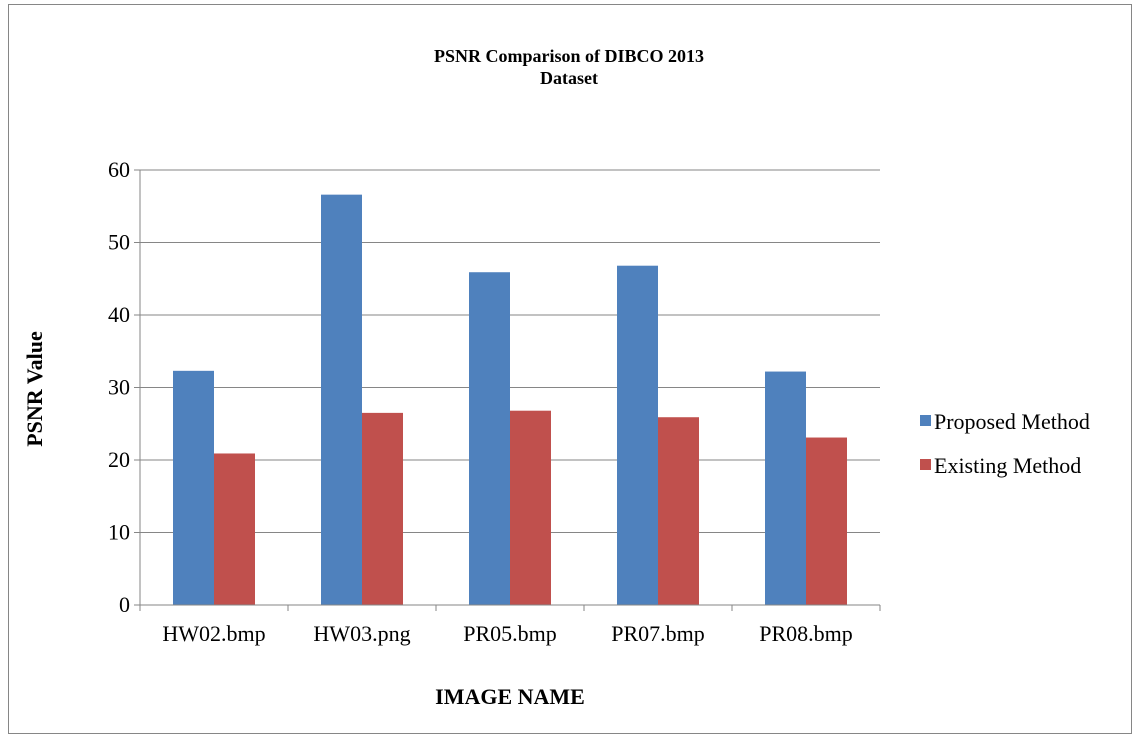 The width and height of the screenshot is (1141, 740). I want to click on x-axis-title: IMAGE NAME, so click(510, 696).